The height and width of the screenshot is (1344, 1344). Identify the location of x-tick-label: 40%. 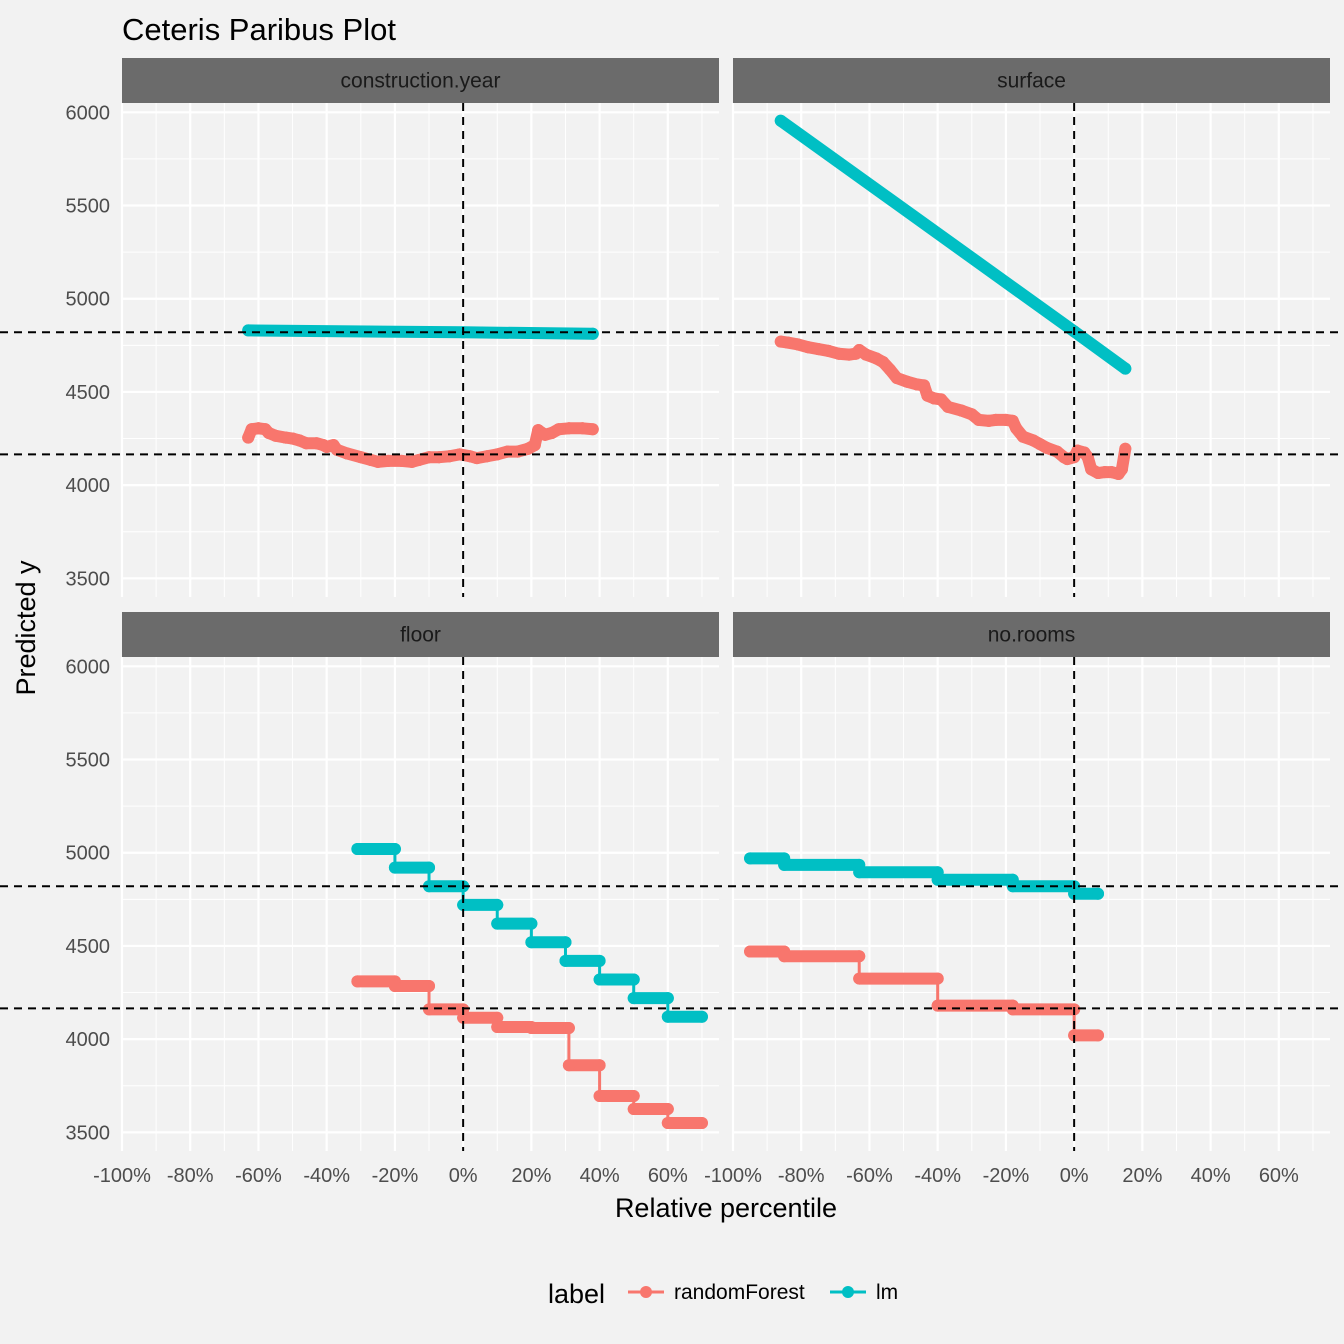
(1211, 1176).